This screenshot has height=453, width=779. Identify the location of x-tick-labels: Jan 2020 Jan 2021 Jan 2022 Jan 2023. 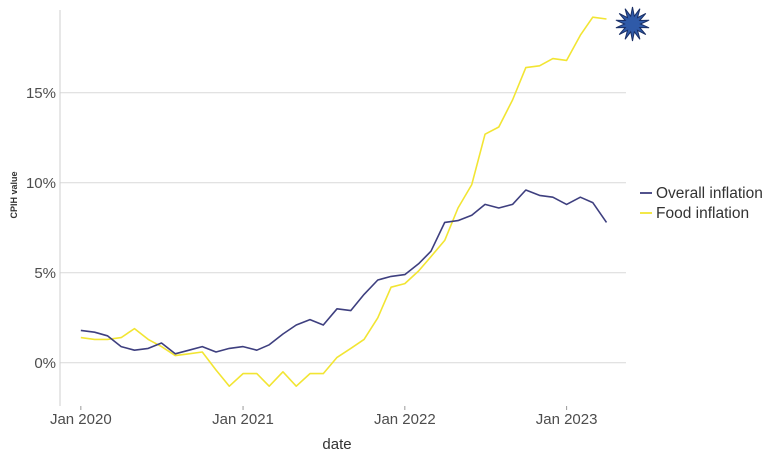
(324, 417).